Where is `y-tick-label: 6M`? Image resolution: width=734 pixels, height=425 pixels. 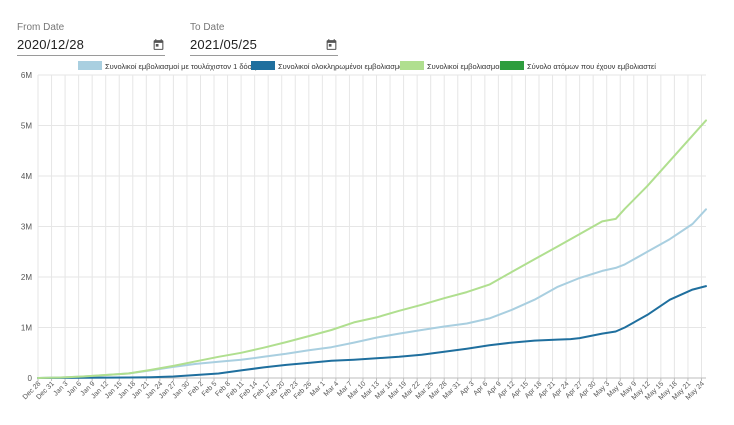 y-tick-label: 6M is located at coordinates (26, 75).